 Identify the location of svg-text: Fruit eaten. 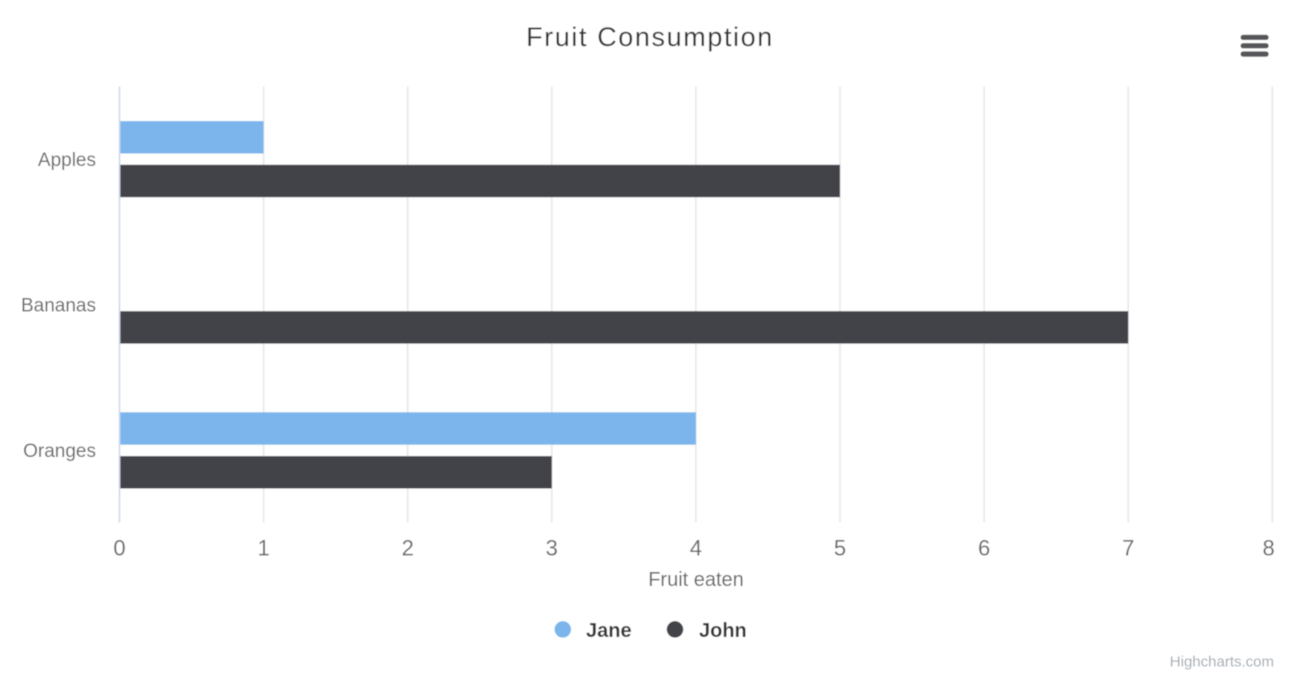
(696, 580).